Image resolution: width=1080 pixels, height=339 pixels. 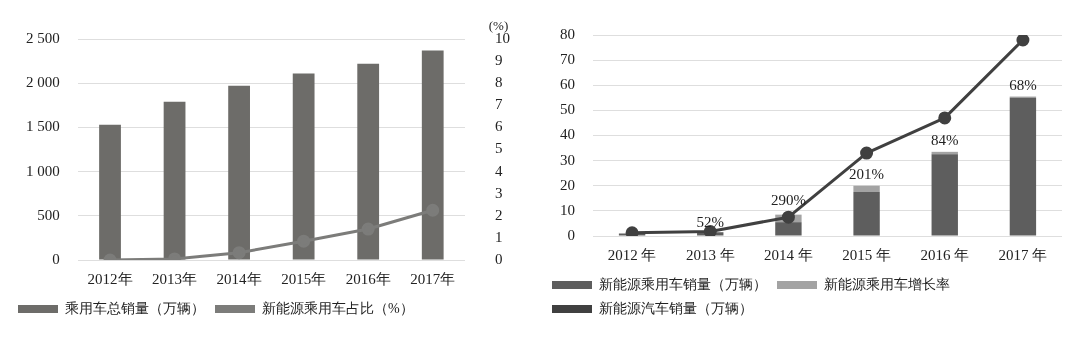 I want to click on y2-tick-label: 0, so click(x=499, y=258).